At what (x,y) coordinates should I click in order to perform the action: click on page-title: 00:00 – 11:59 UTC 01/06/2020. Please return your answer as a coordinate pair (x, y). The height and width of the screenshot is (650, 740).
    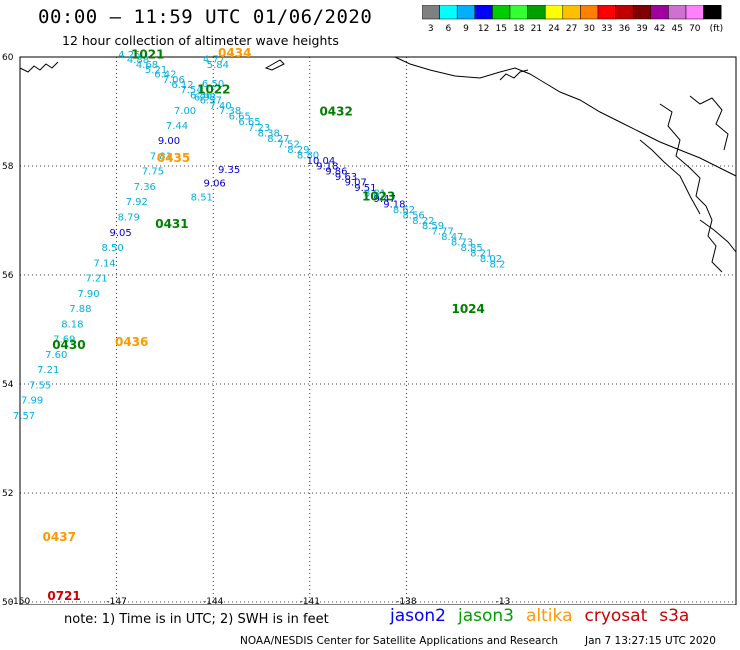
    Looking at the image, I should click on (205, 17).